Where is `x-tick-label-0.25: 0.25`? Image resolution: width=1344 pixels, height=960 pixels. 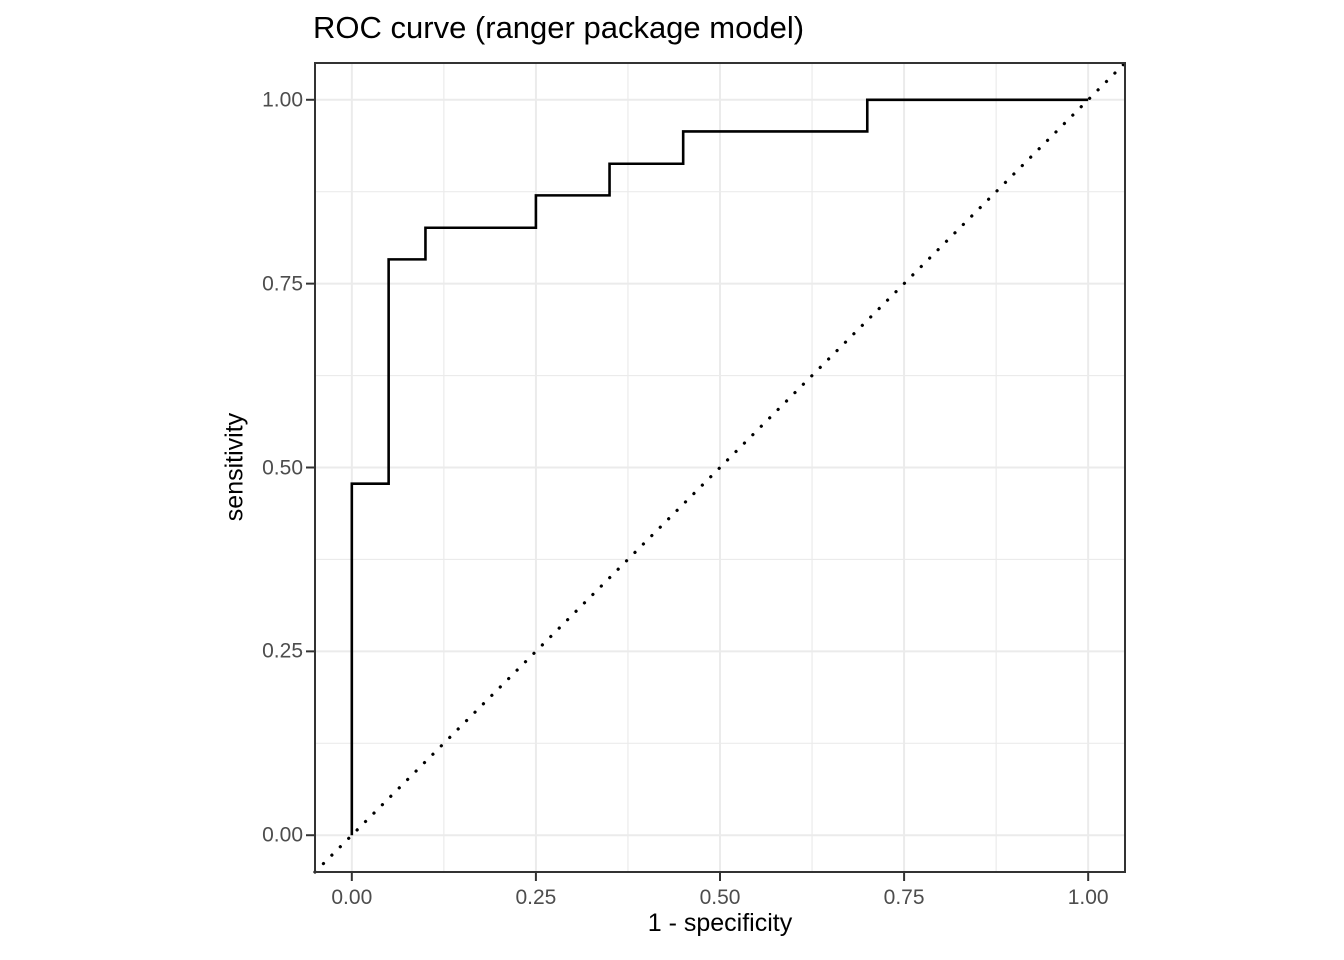
x-tick-label-0.25: 0.25 is located at coordinates (536, 897).